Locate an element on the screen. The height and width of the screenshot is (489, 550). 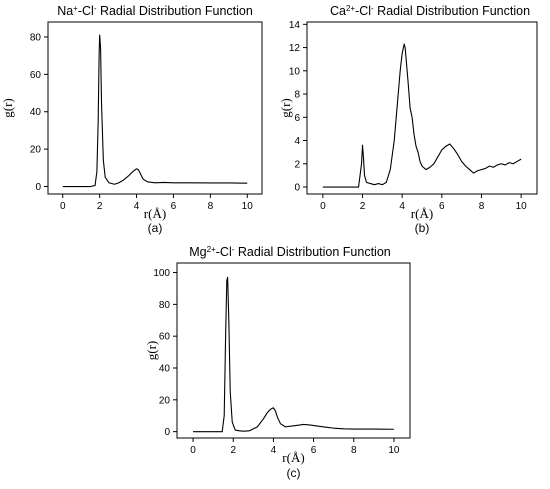
title-part: Na is located at coordinates (65, 11).